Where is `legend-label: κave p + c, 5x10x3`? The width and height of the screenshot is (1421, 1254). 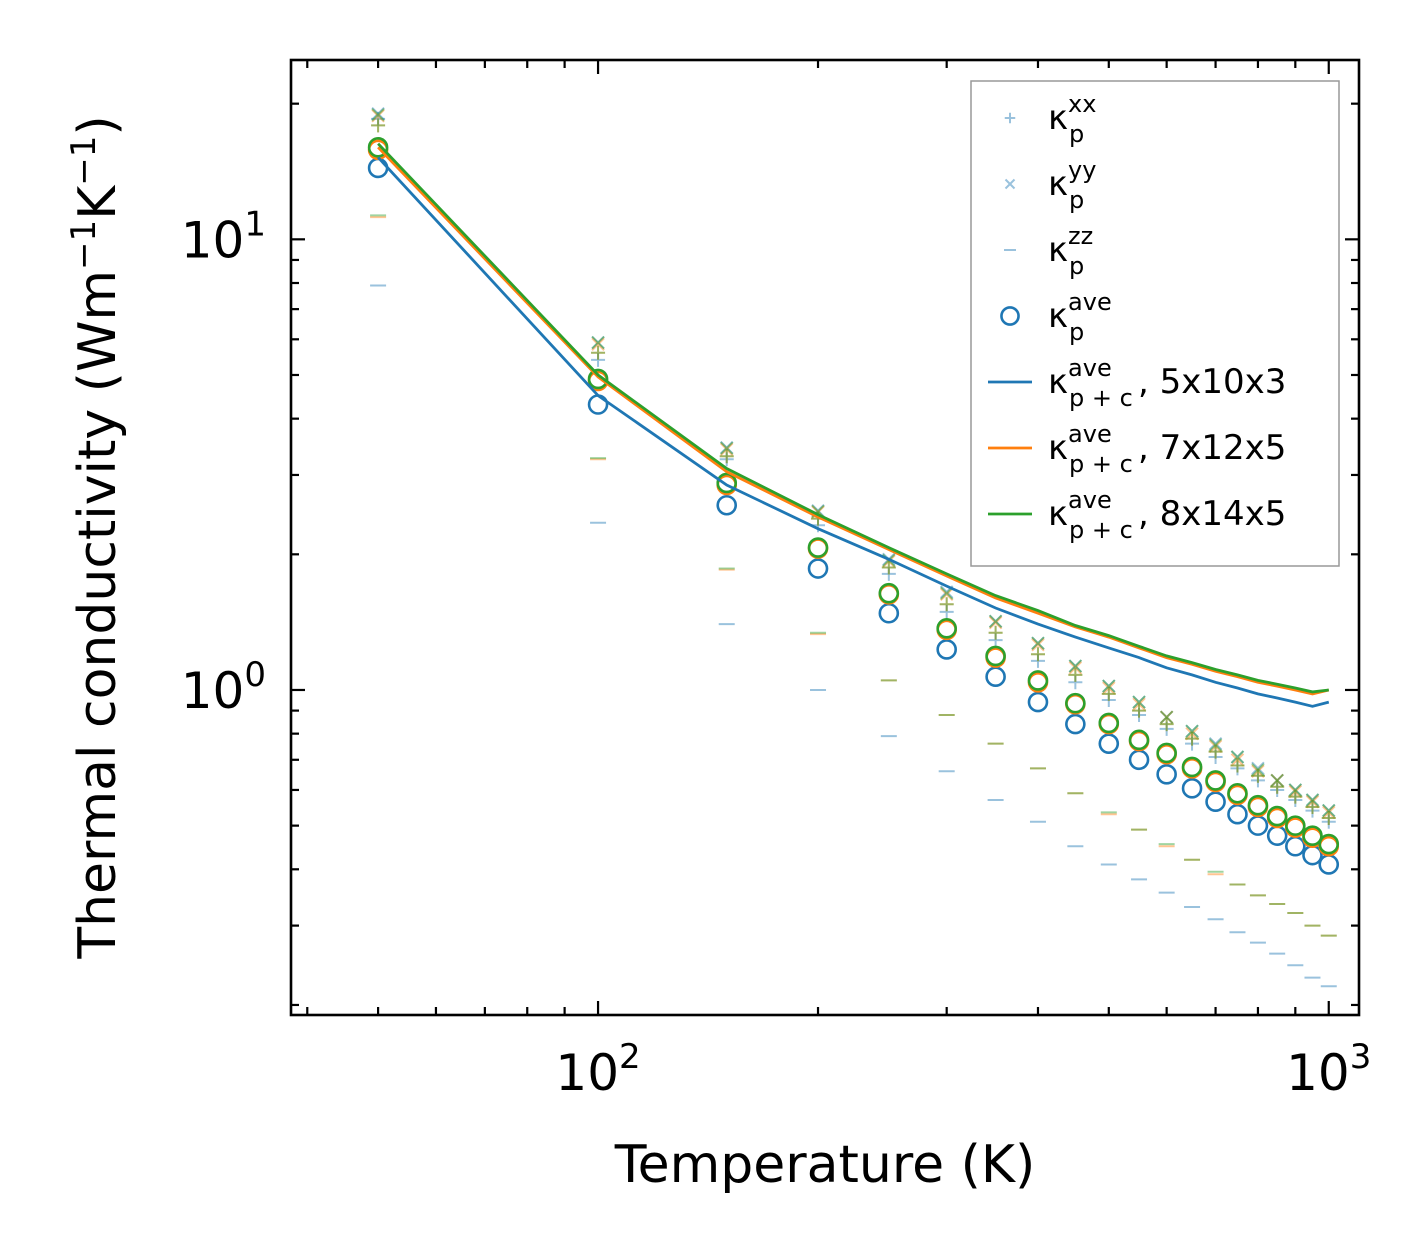
legend-label: κave p + c, 5x10x3 is located at coordinates (1167, 383).